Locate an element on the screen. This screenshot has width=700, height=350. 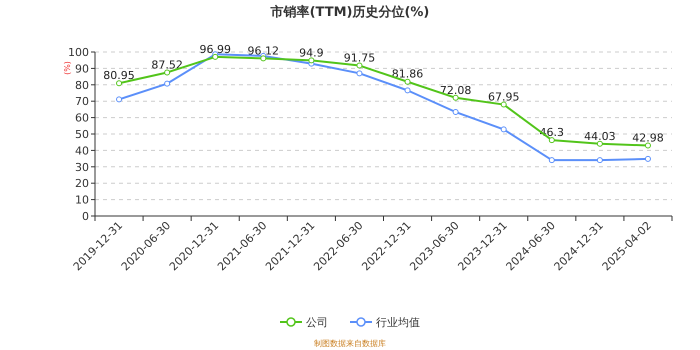
y-tick-label: 10 is located at coordinates (82, 200).